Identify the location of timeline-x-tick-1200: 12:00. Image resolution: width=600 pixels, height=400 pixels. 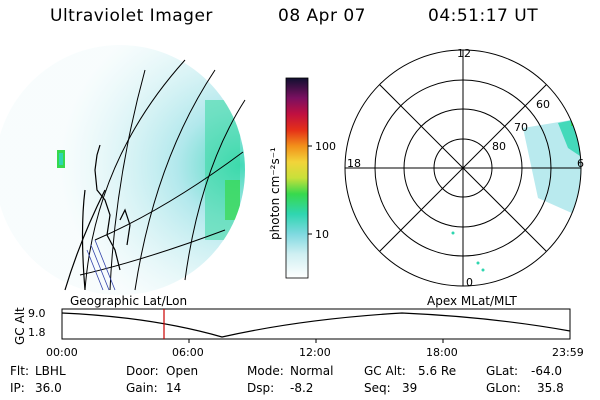
(315, 352).